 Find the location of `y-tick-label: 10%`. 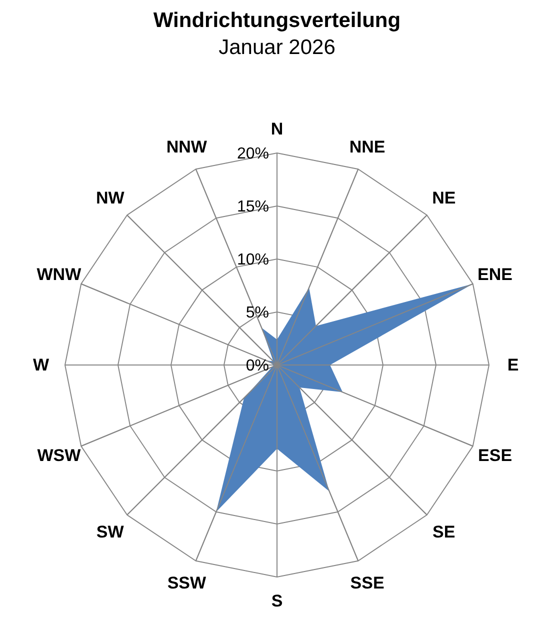

y-tick-label: 10% is located at coordinates (252, 260).